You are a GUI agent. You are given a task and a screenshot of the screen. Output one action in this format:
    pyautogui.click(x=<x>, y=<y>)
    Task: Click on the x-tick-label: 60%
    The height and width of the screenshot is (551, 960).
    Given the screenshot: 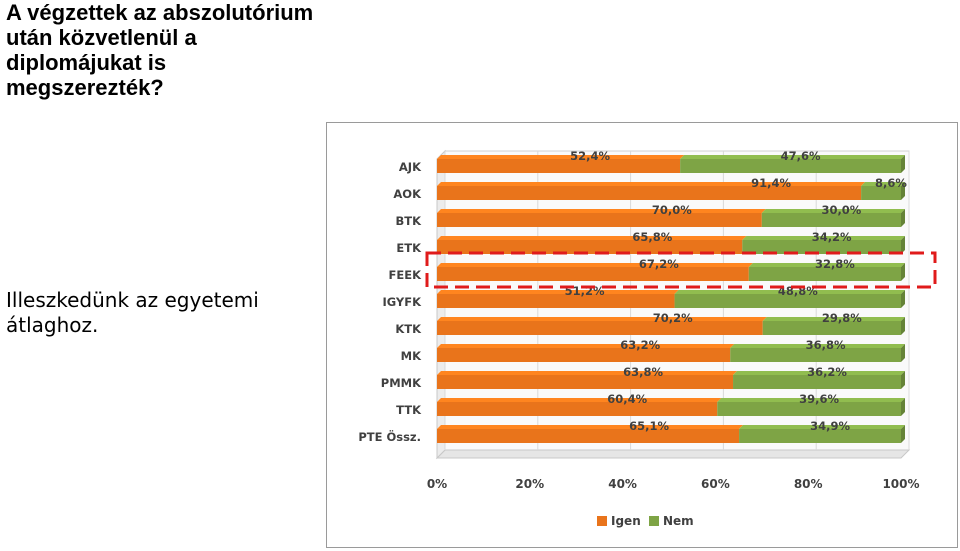 What is the action you would take?
    pyautogui.click(x=715, y=484)
    